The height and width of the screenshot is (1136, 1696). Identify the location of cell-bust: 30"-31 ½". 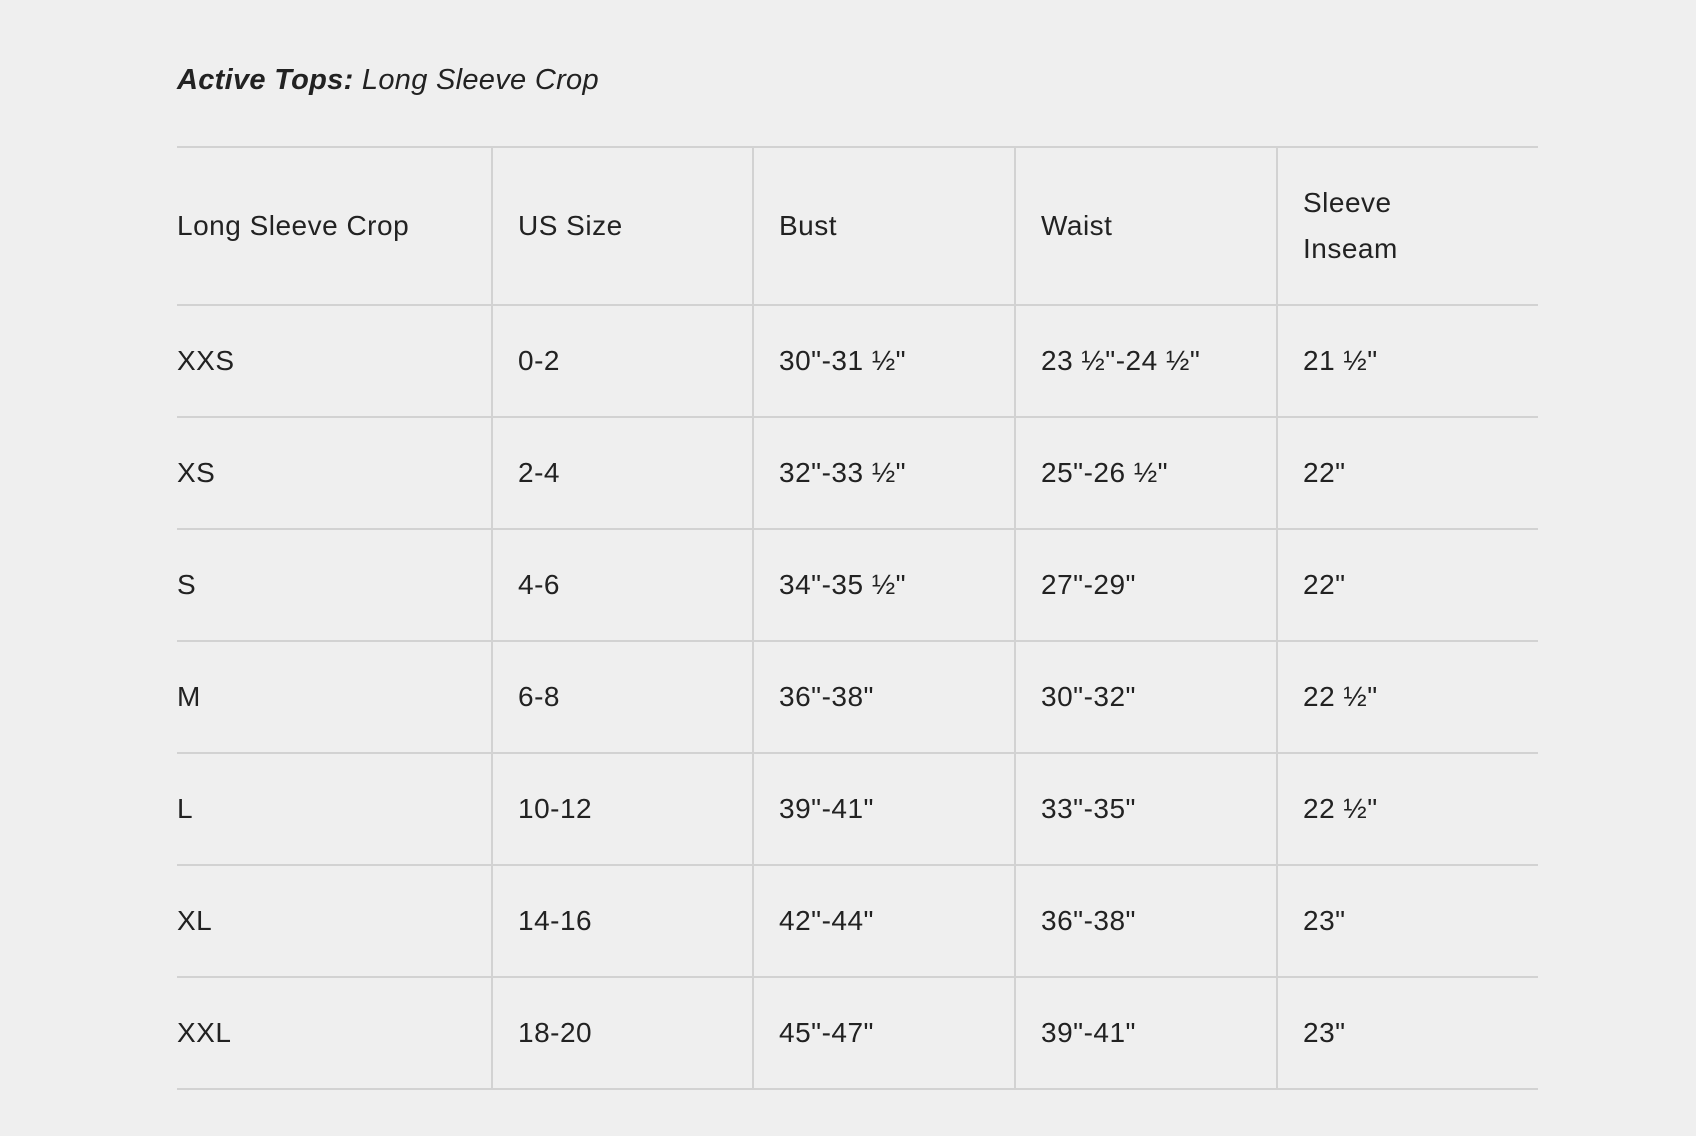
(883, 361).